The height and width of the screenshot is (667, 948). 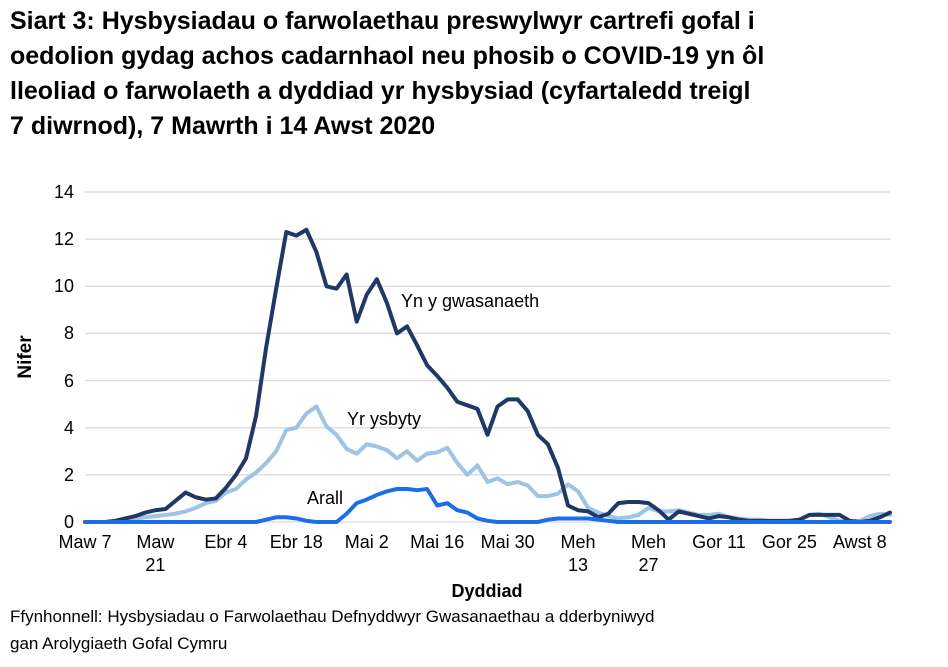 What do you see at coordinates (437, 542) in the screenshot?
I see `x-tick-label: Mai 16` at bounding box center [437, 542].